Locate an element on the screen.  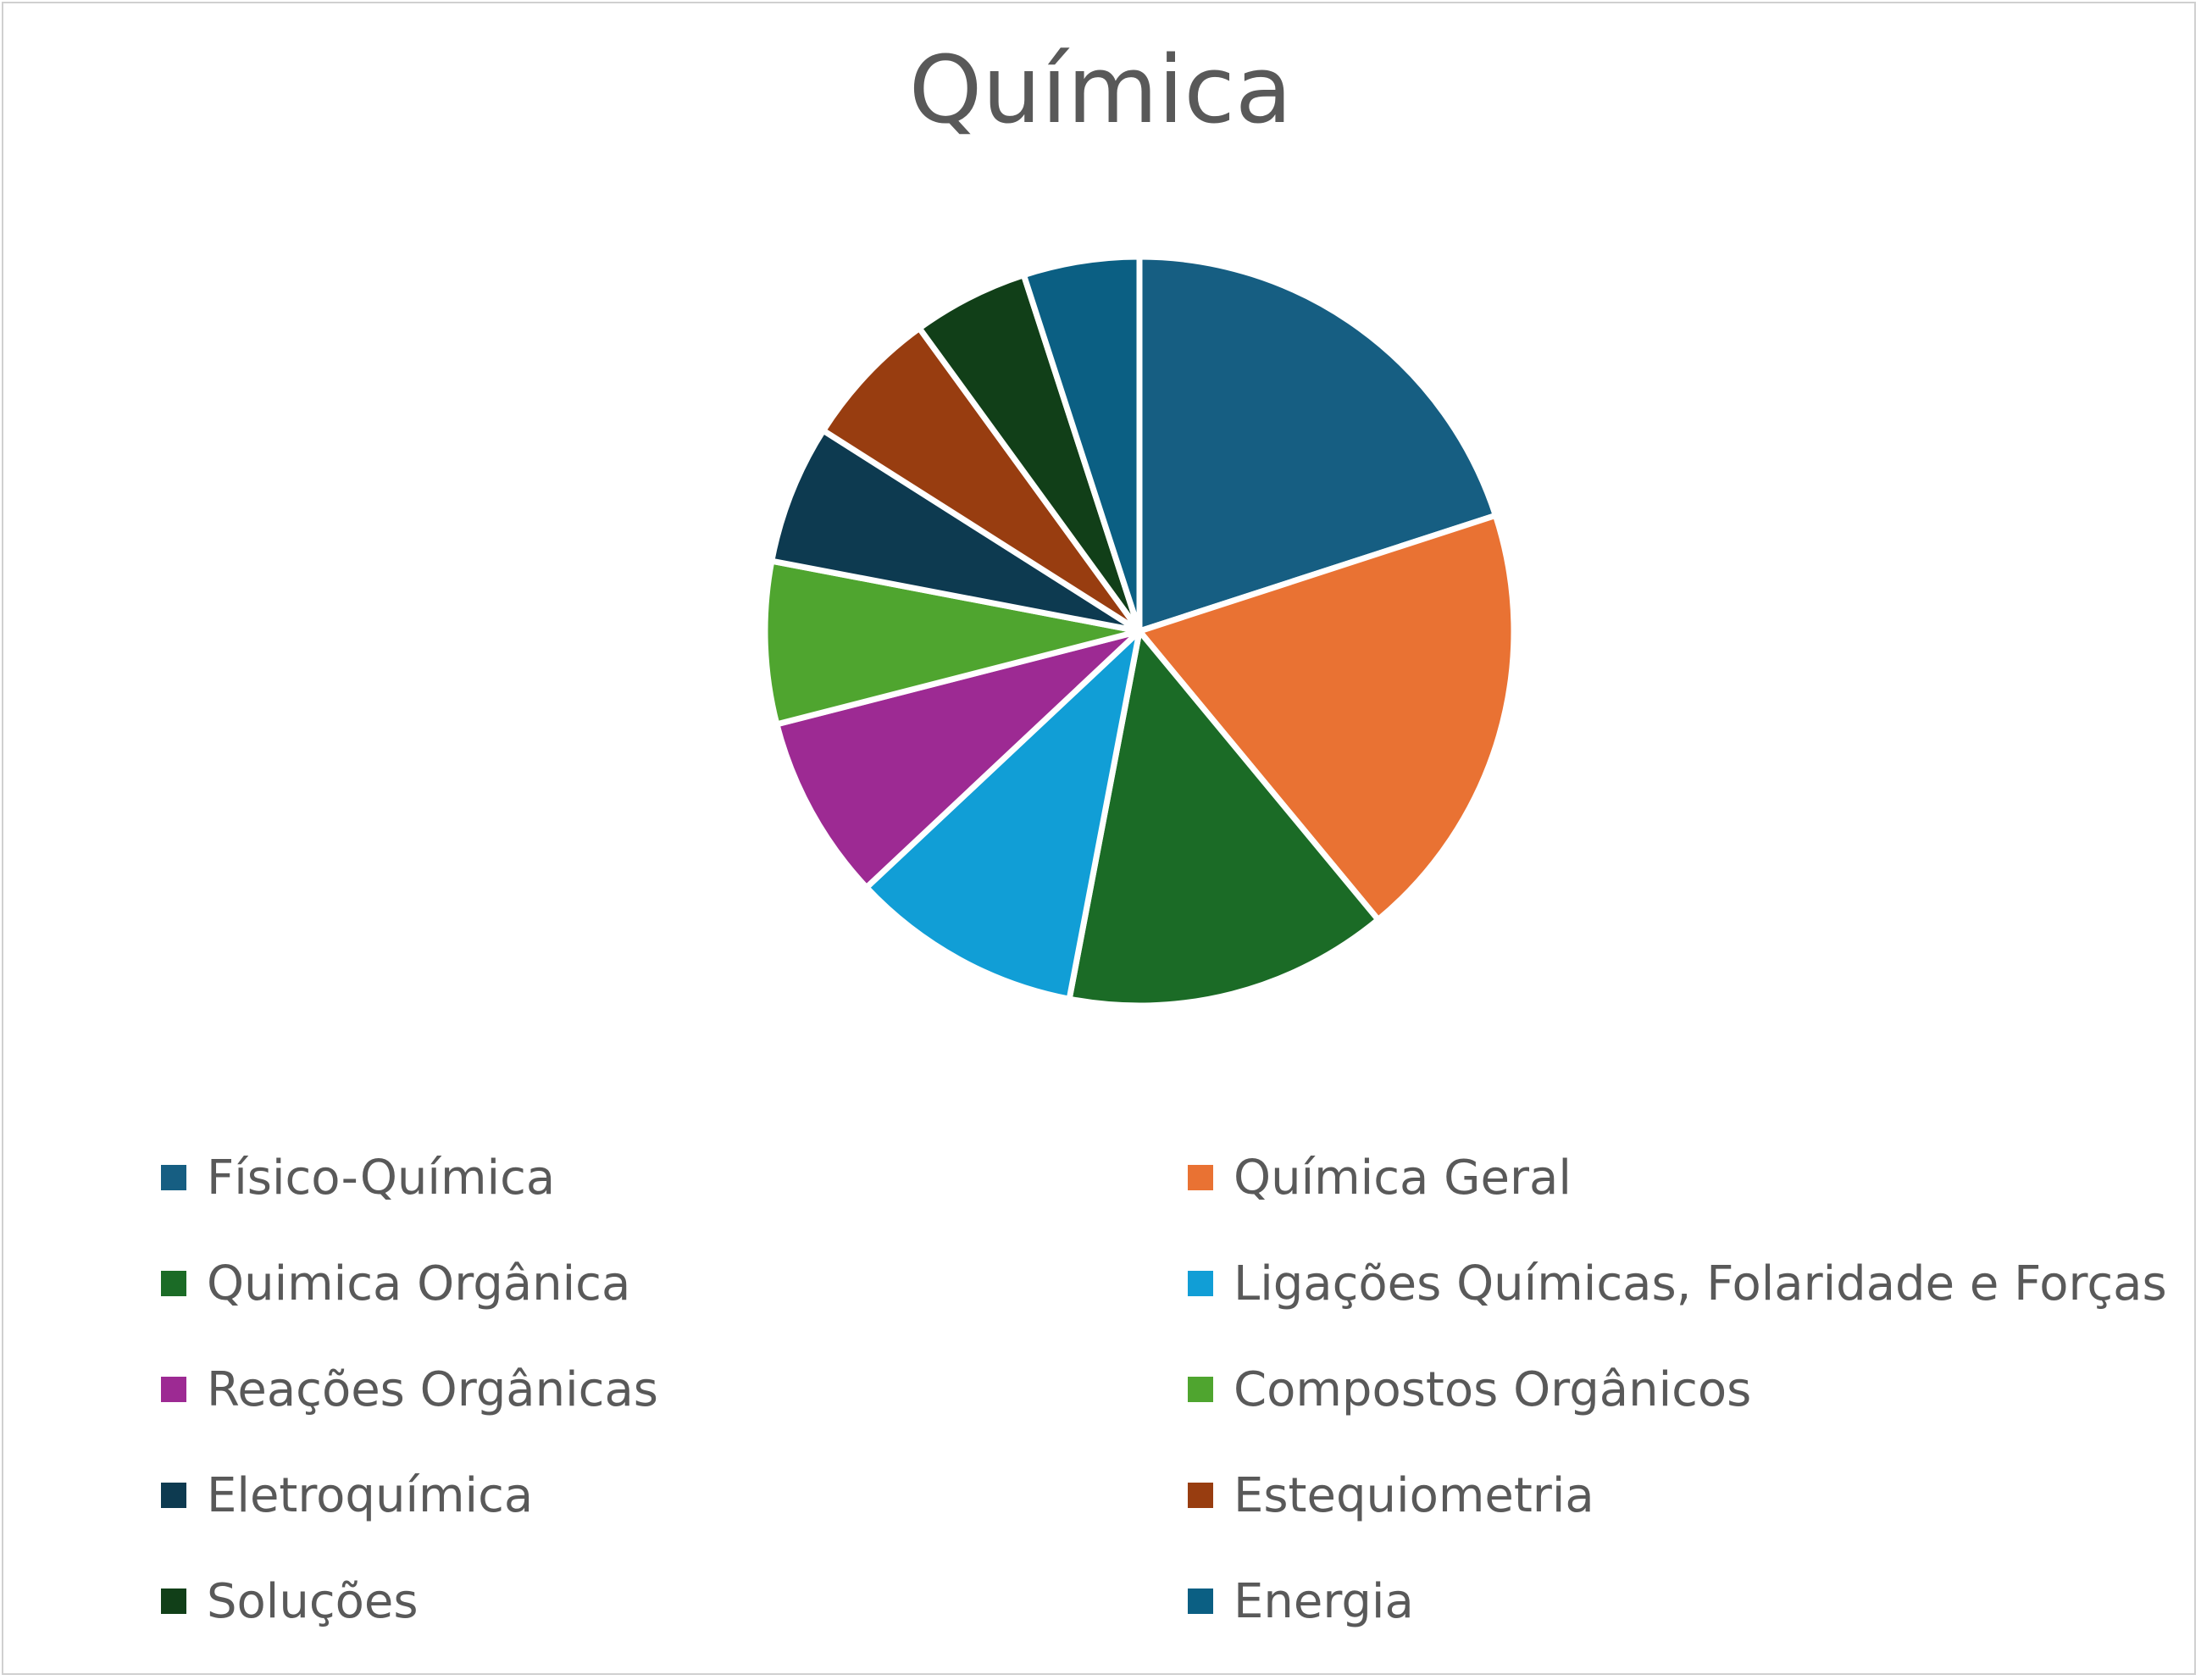
legend-label: Soluções is located at coordinates (313, 1601).